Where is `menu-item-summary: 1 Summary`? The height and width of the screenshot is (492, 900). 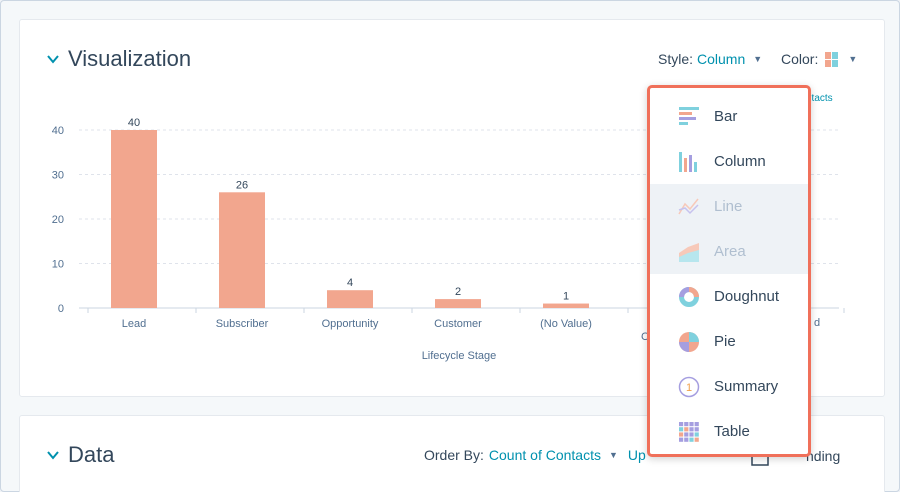 menu-item-summary: 1 Summary is located at coordinates (729, 386).